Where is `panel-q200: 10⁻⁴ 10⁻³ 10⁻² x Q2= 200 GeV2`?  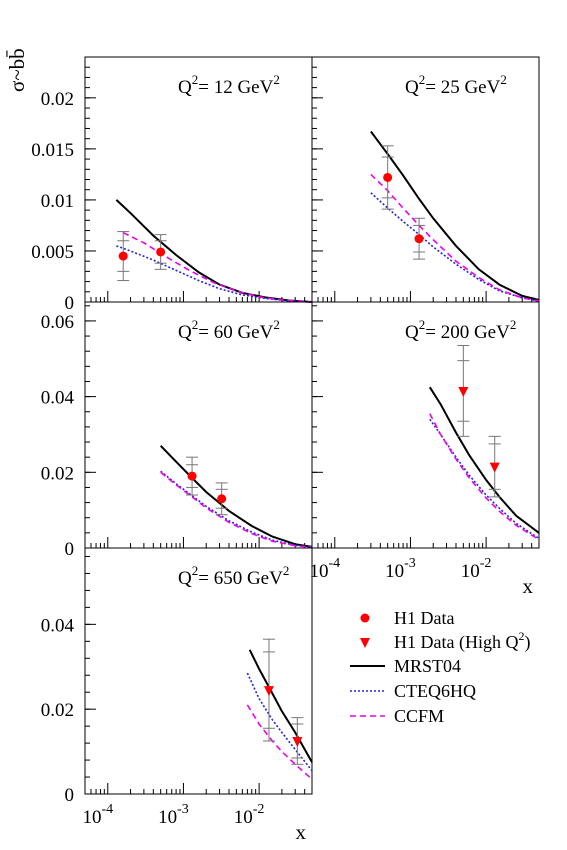
panel-q200: 10⁻⁴ 10⁻³ 10⁻² x Q2= 200 GeV2 is located at coordinates (424, 449).